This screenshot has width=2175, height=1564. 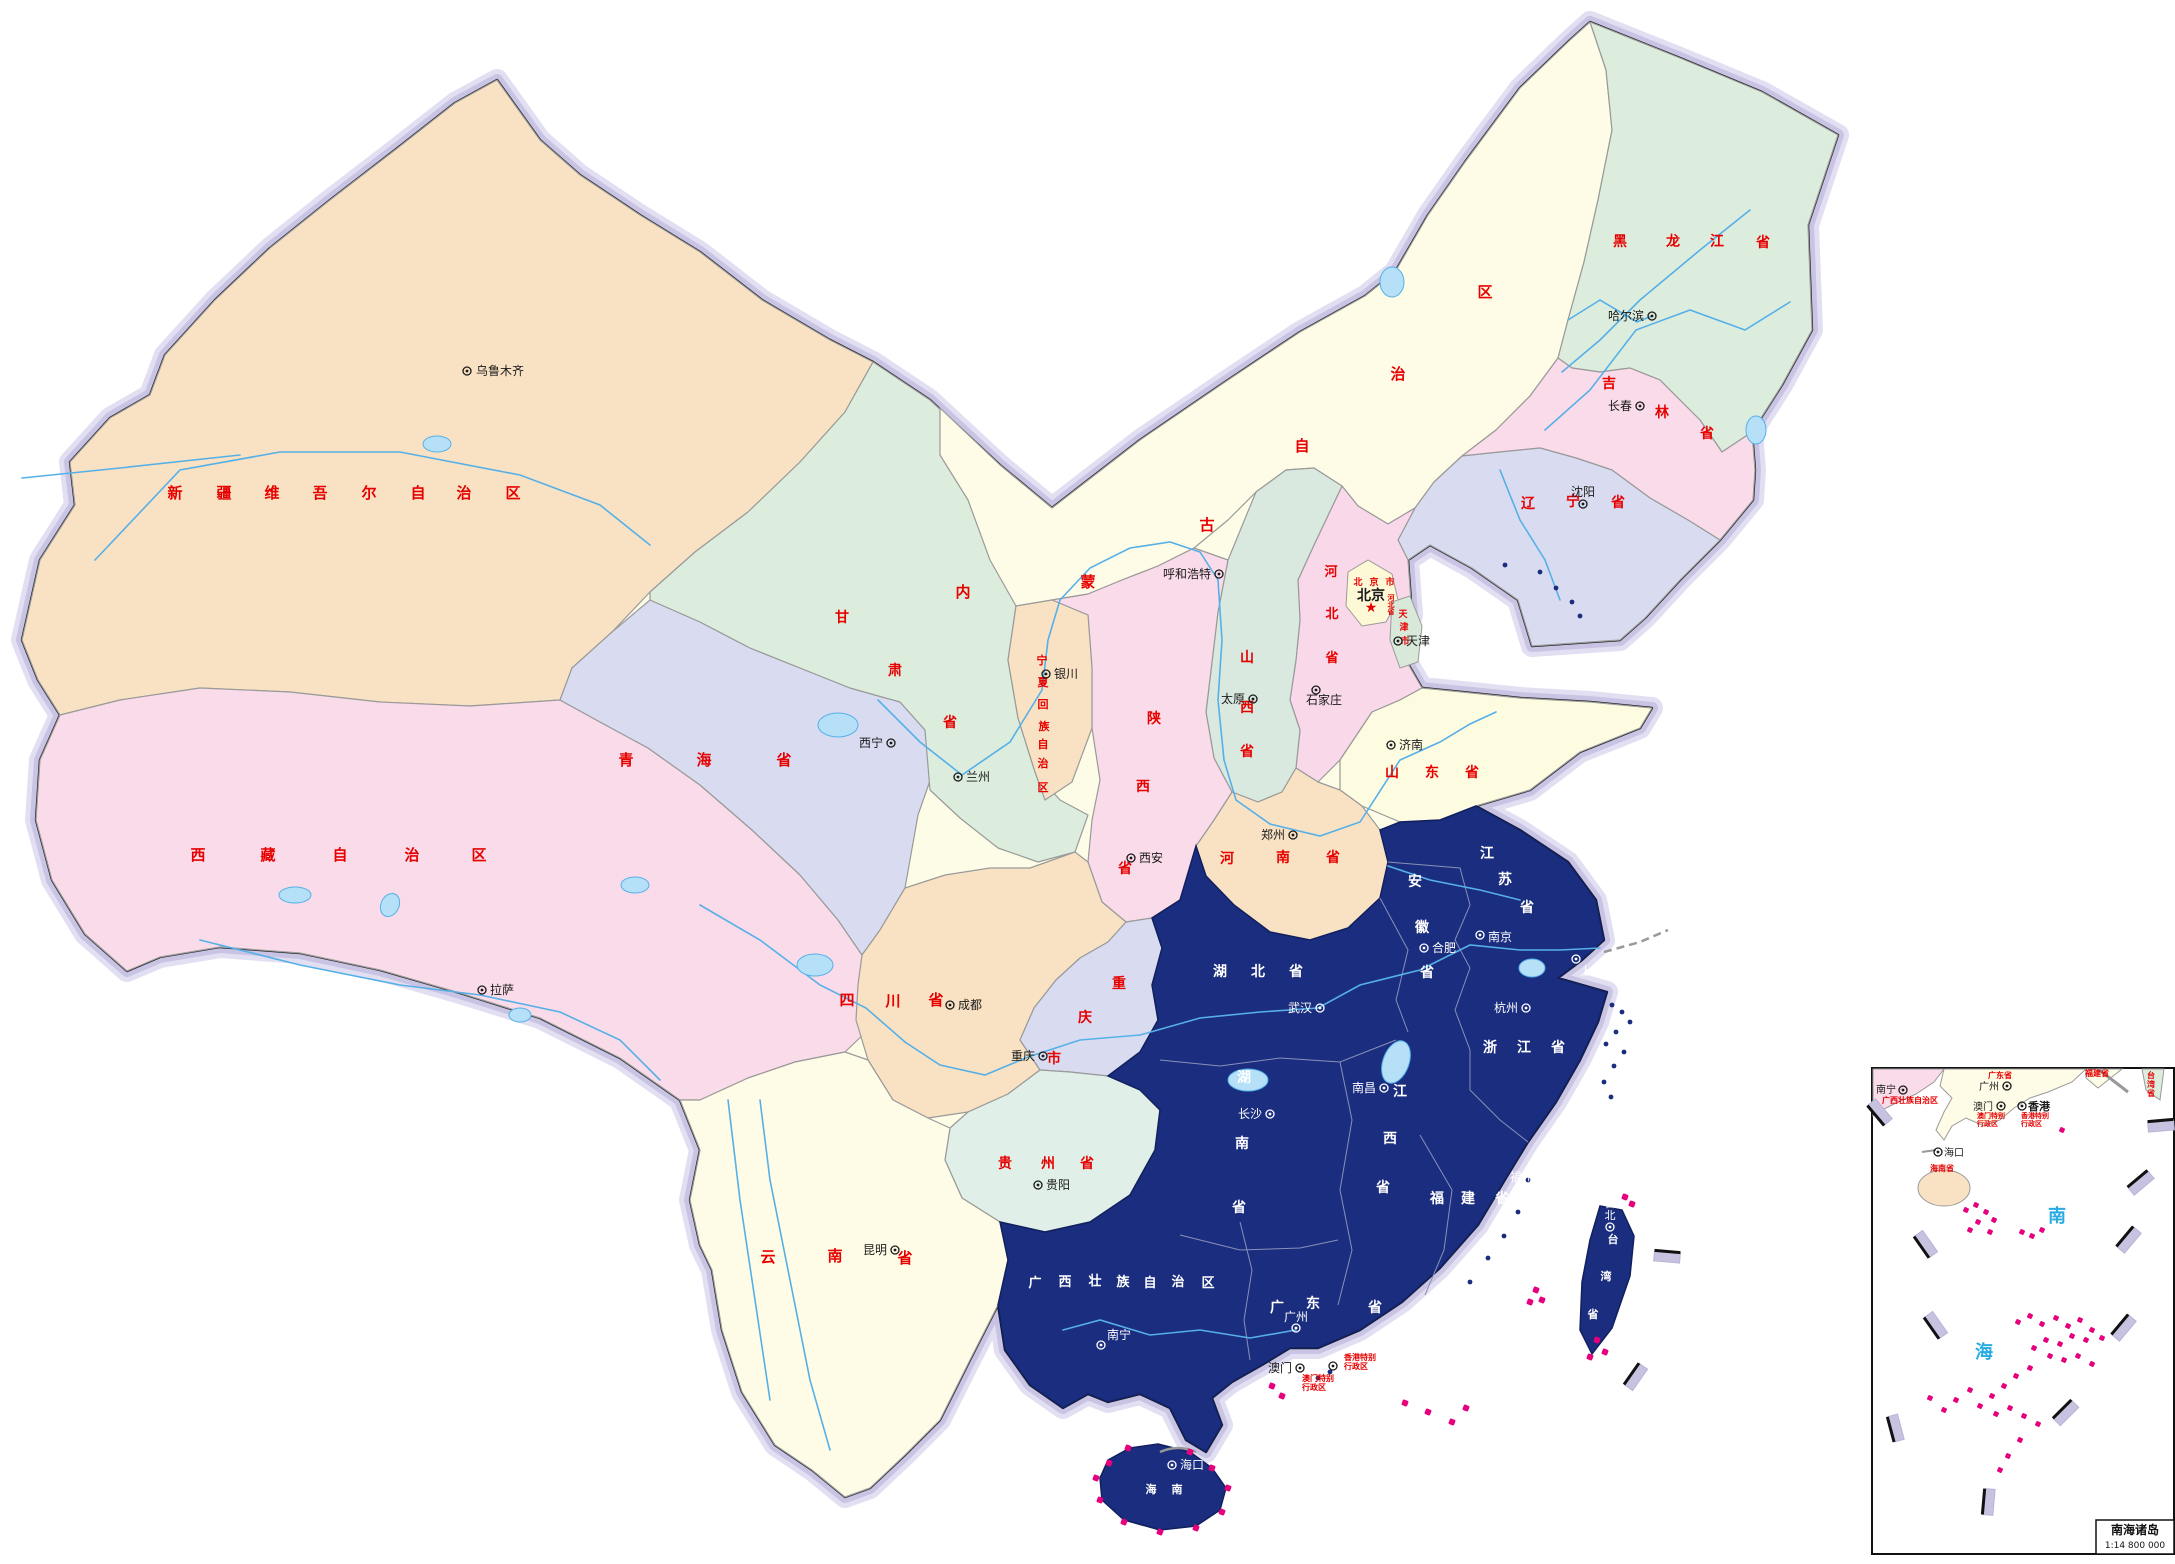 I want to click on city-南京: 南京, so click(x=1493, y=936).